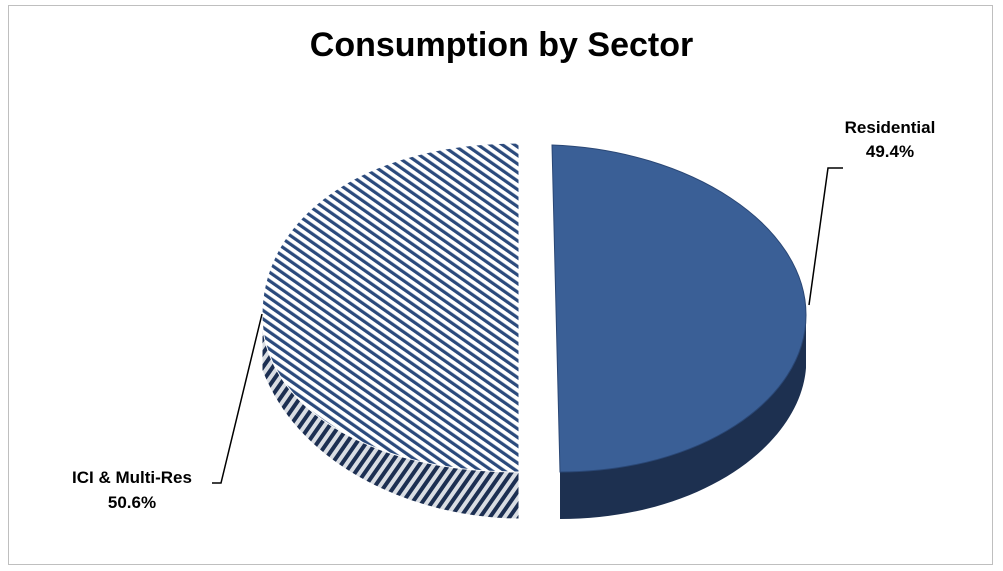 The image size is (1003, 571). Describe the element at coordinates (890, 151) in the screenshot. I see `data-label-residential-value: 49.4%` at that location.